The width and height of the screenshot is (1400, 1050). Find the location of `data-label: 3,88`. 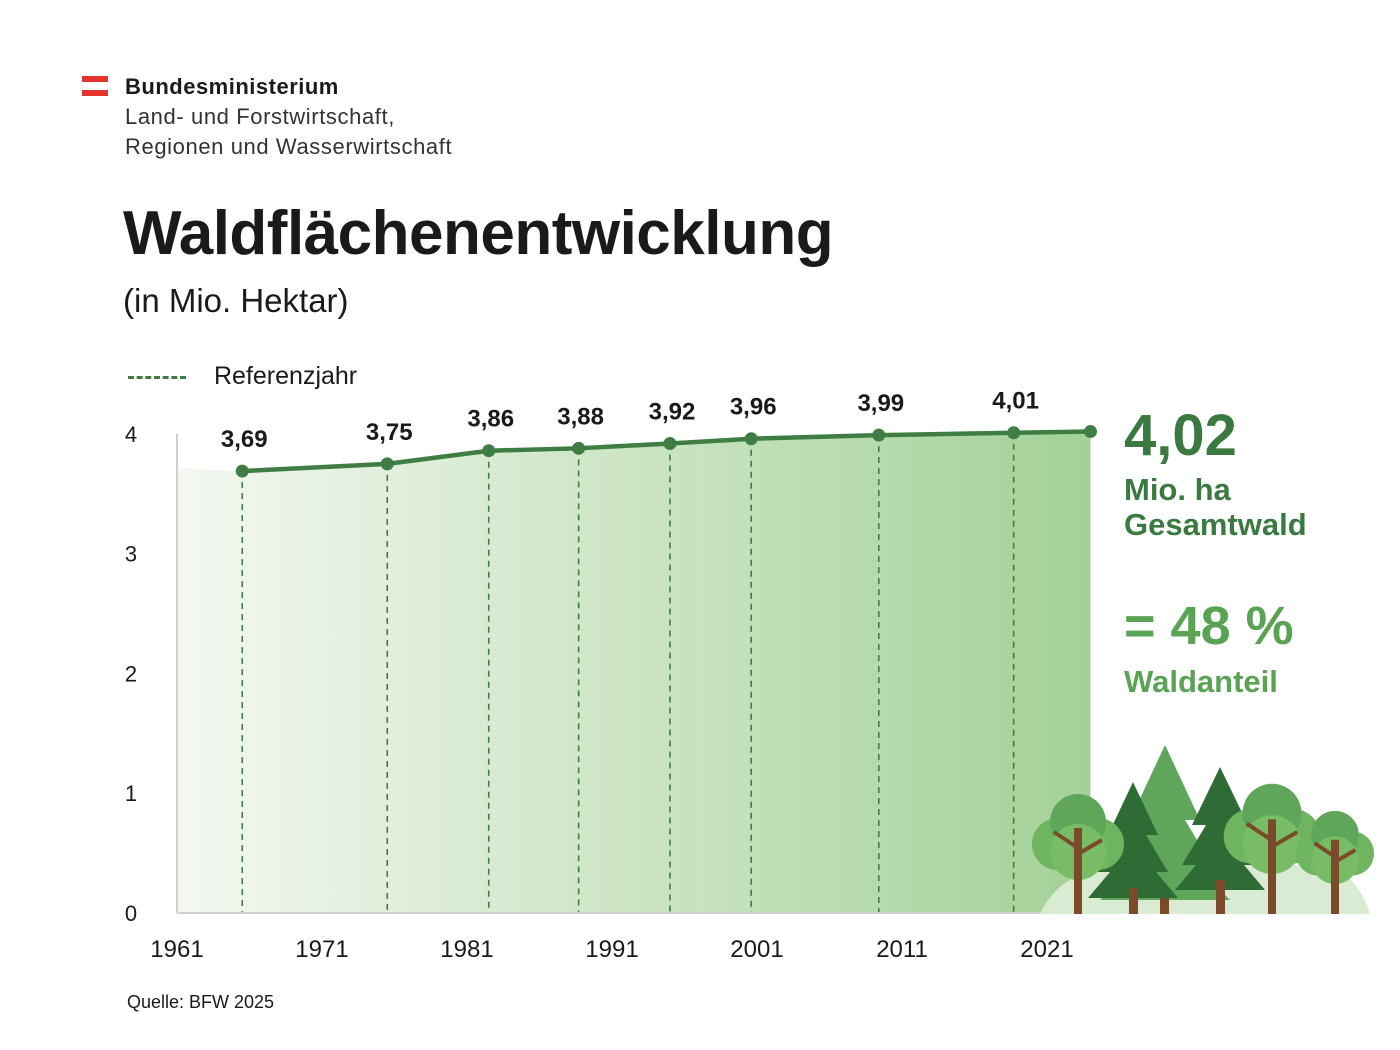

data-label: 3,88 is located at coordinates (580, 416).